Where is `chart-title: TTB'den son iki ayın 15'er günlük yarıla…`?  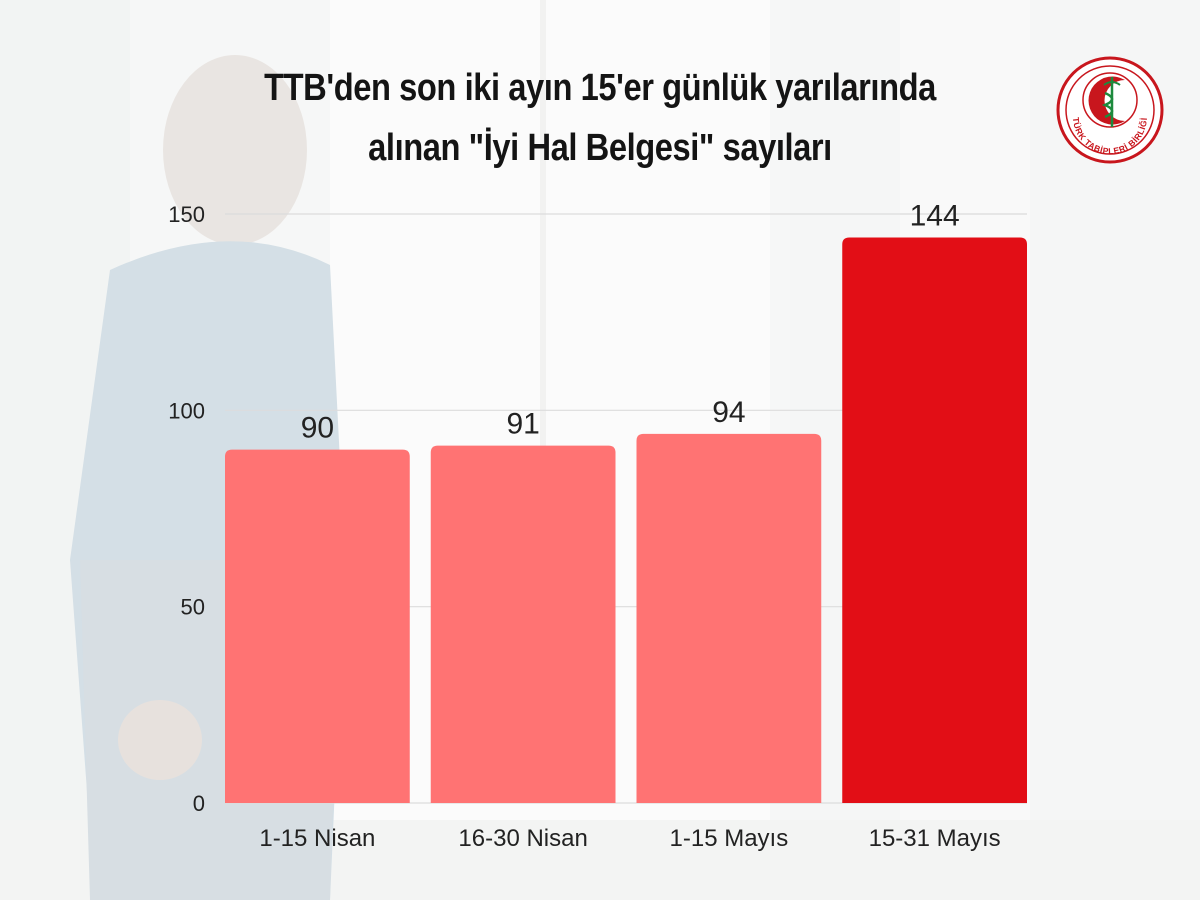 chart-title: TTB'den son iki ayın 15'er günlük yarıla… is located at coordinates (600, 118).